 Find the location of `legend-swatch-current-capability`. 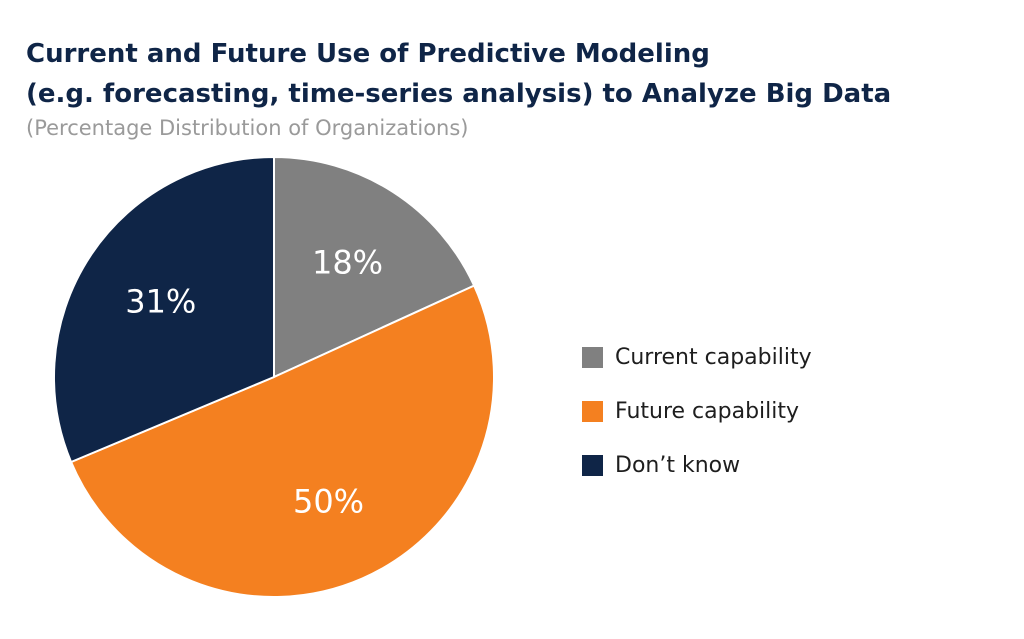

legend-swatch-current-capability is located at coordinates (592, 357).